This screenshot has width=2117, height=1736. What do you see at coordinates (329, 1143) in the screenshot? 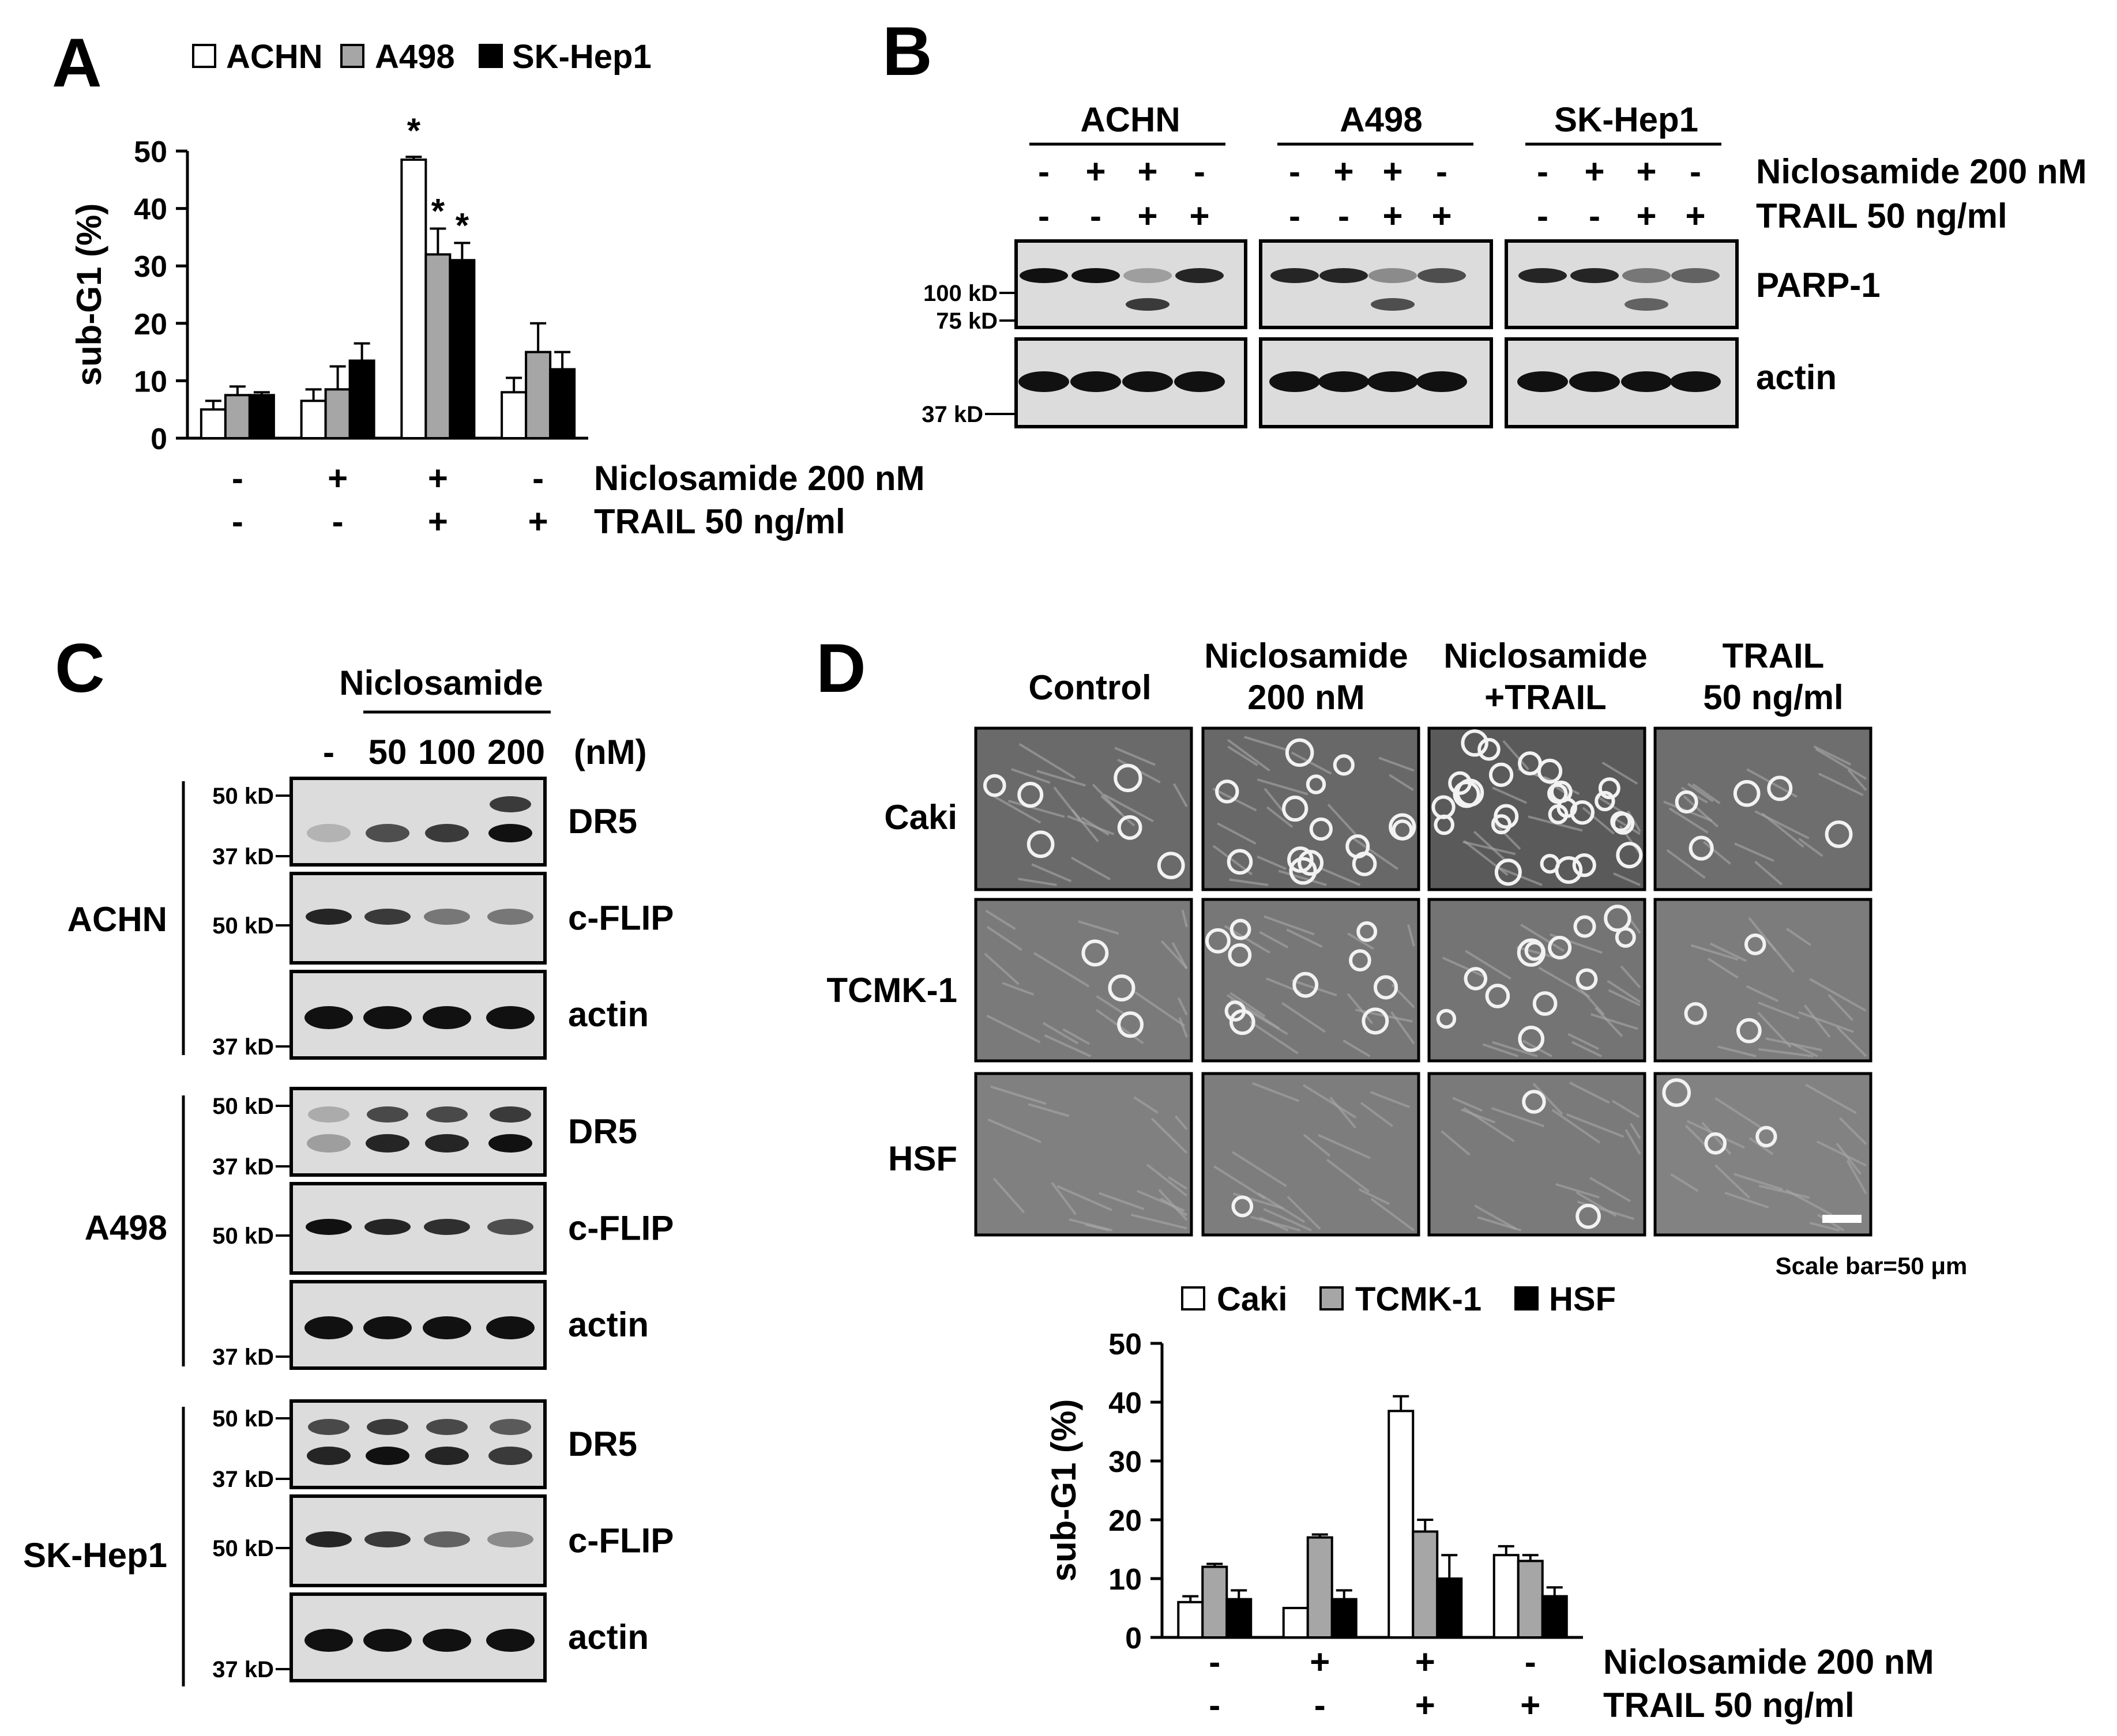
I see `band-dr5` at bounding box center [329, 1143].